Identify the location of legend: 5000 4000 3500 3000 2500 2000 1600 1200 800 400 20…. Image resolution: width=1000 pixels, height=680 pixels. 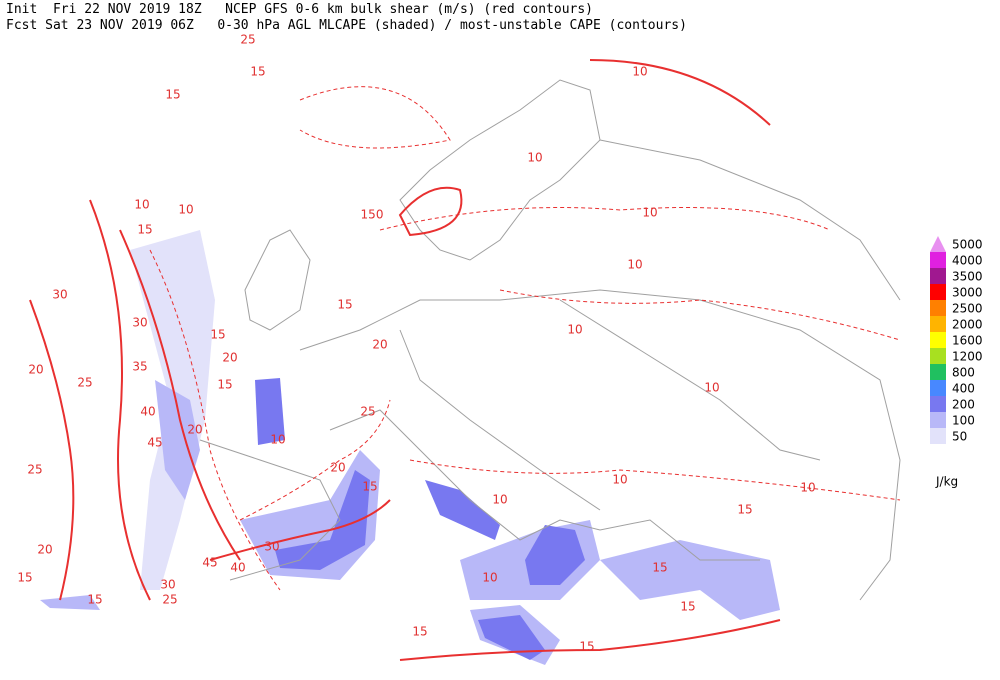
(956, 362).